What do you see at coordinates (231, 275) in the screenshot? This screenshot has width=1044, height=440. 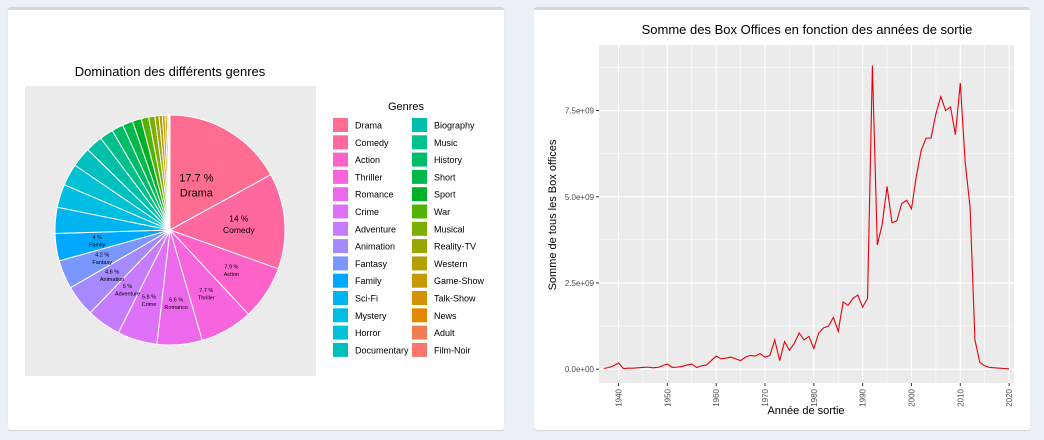 I see `pie-genre-label-action: Action` at bounding box center [231, 275].